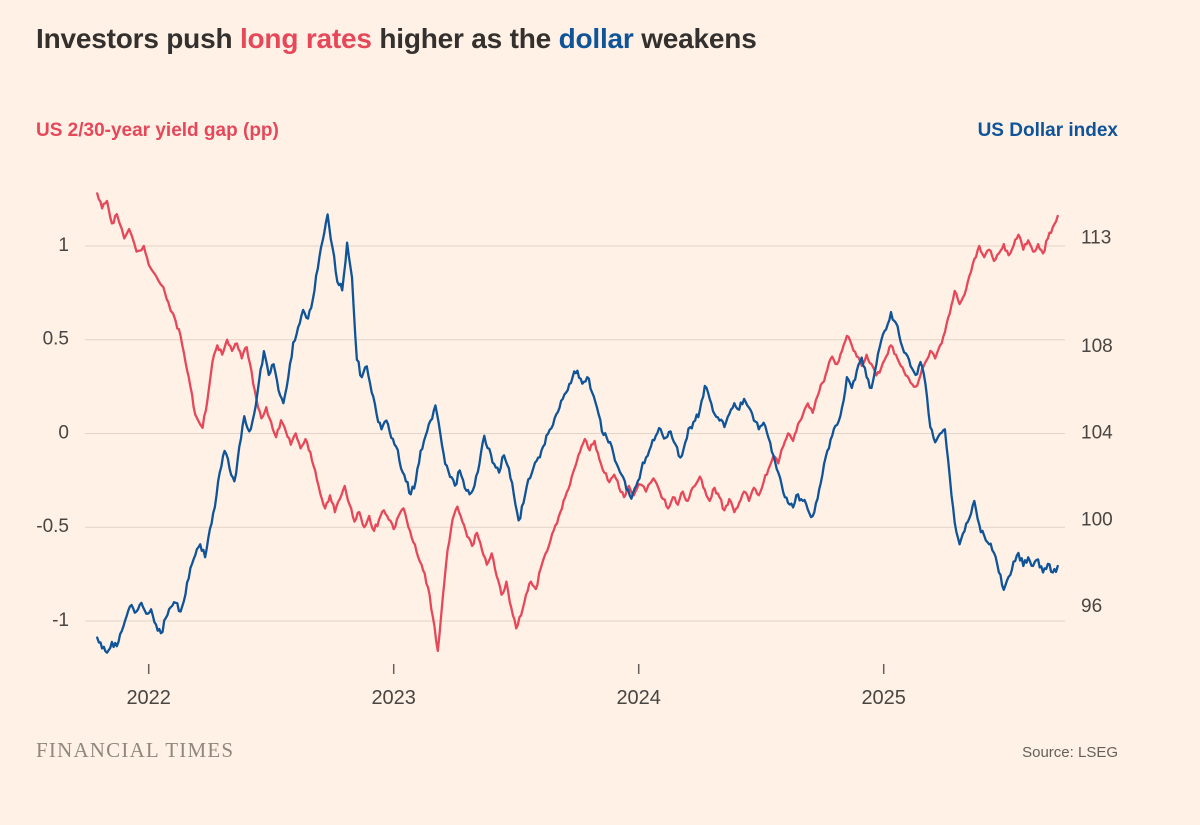  Describe the element at coordinates (63, 432) in the screenshot. I see `left-axis-tick-label: 0` at that location.